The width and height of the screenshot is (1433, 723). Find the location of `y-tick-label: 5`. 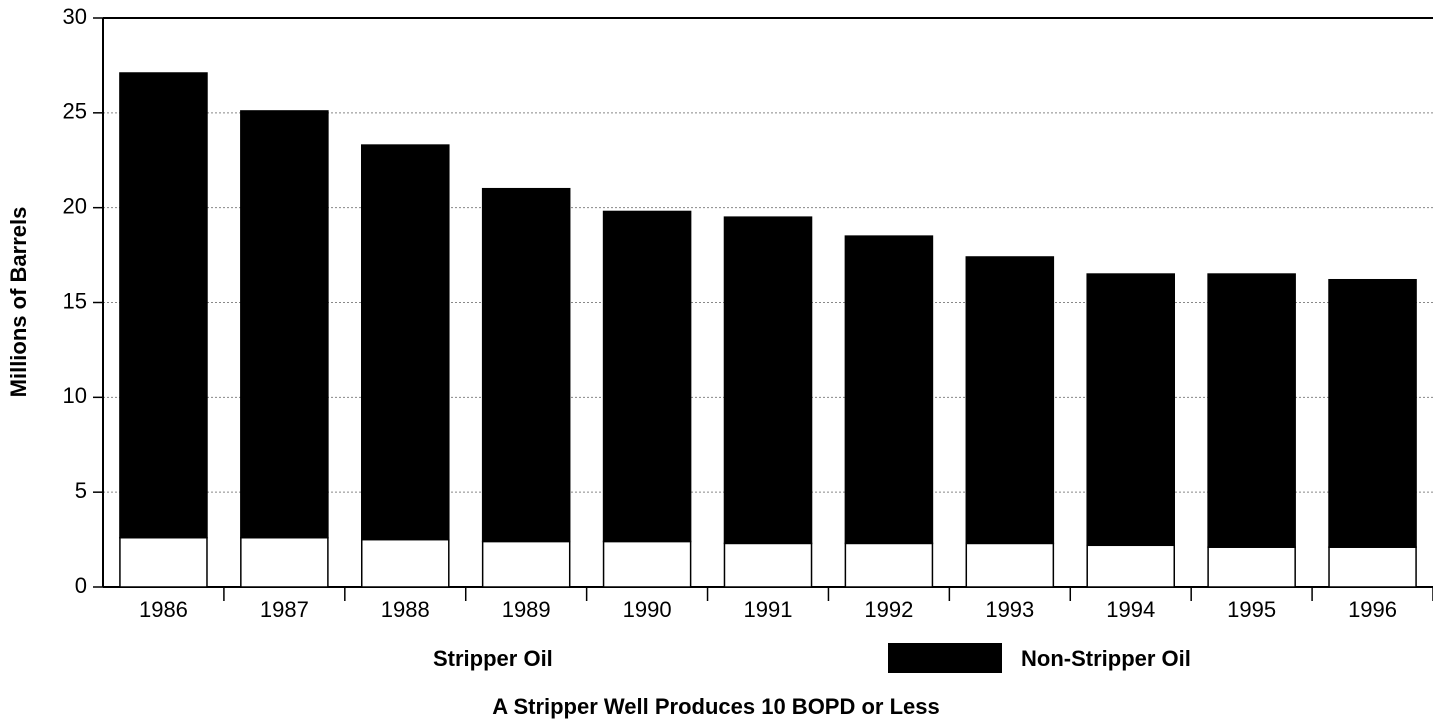

y-tick-label: 5 is located at coordinates (81, 490).